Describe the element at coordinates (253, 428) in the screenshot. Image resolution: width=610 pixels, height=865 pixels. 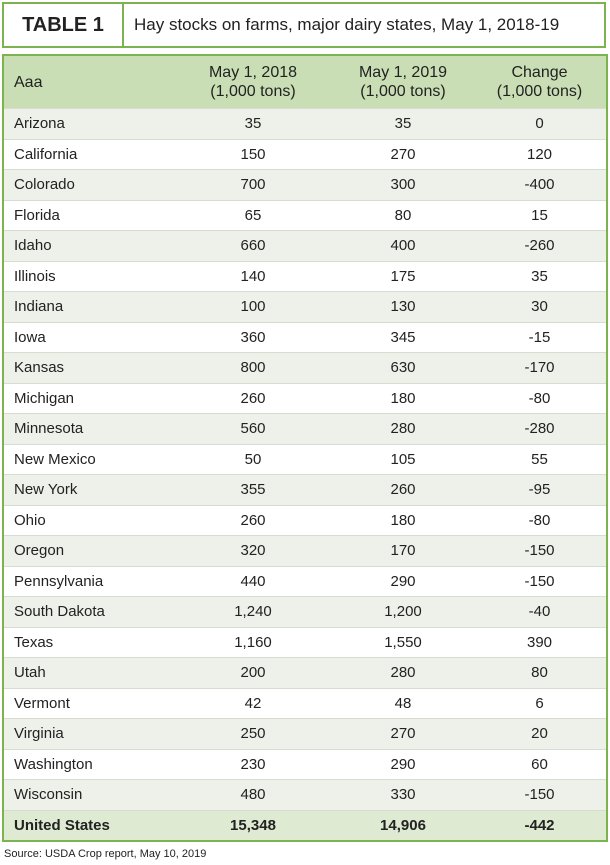
I see `table-cell: 560` at that location.